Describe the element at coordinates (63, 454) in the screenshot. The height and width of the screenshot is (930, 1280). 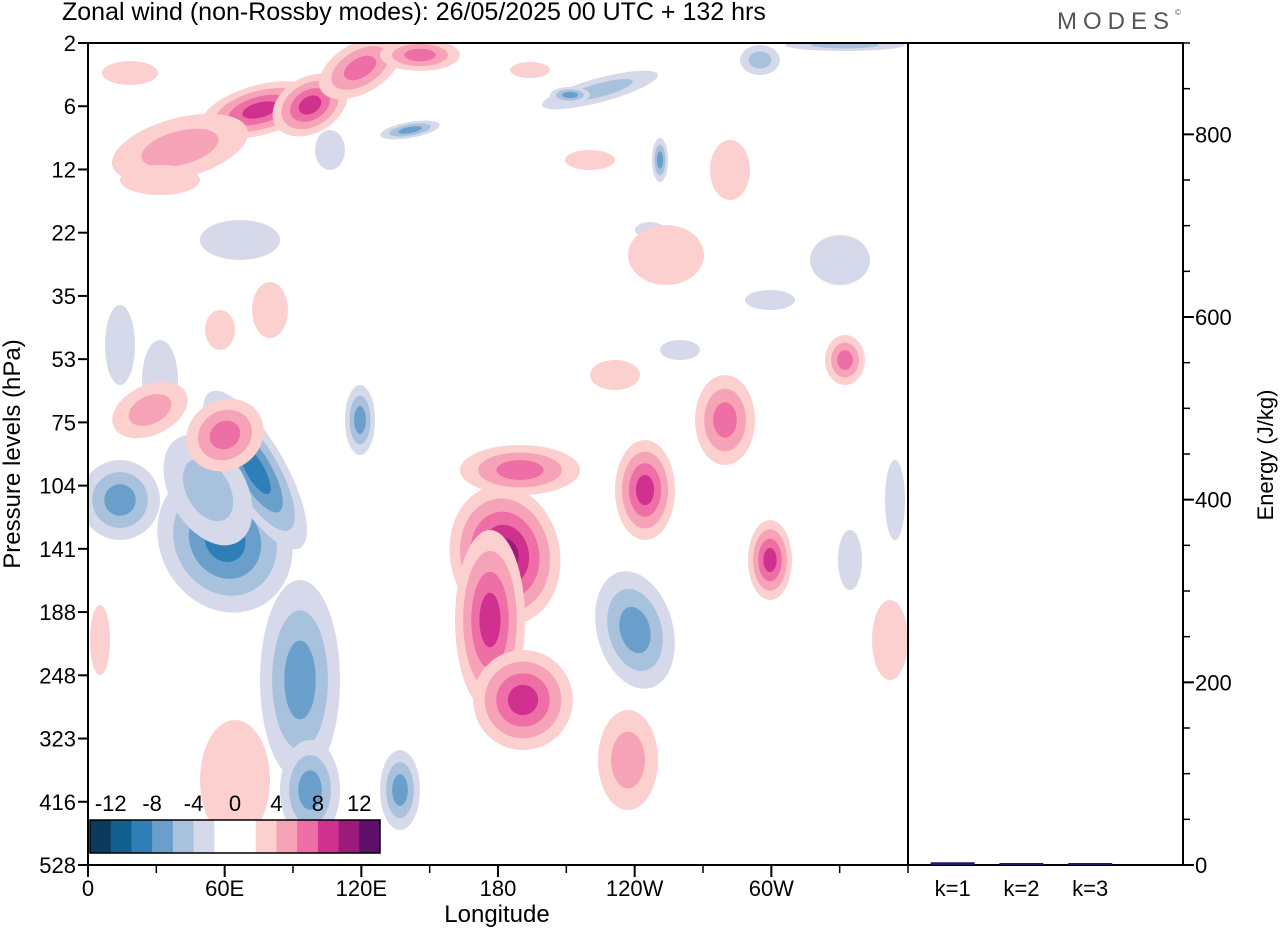
I see `y-axis: 2 6 12 22 35 53 75 104 141 188 248 323 416 528` at that location.